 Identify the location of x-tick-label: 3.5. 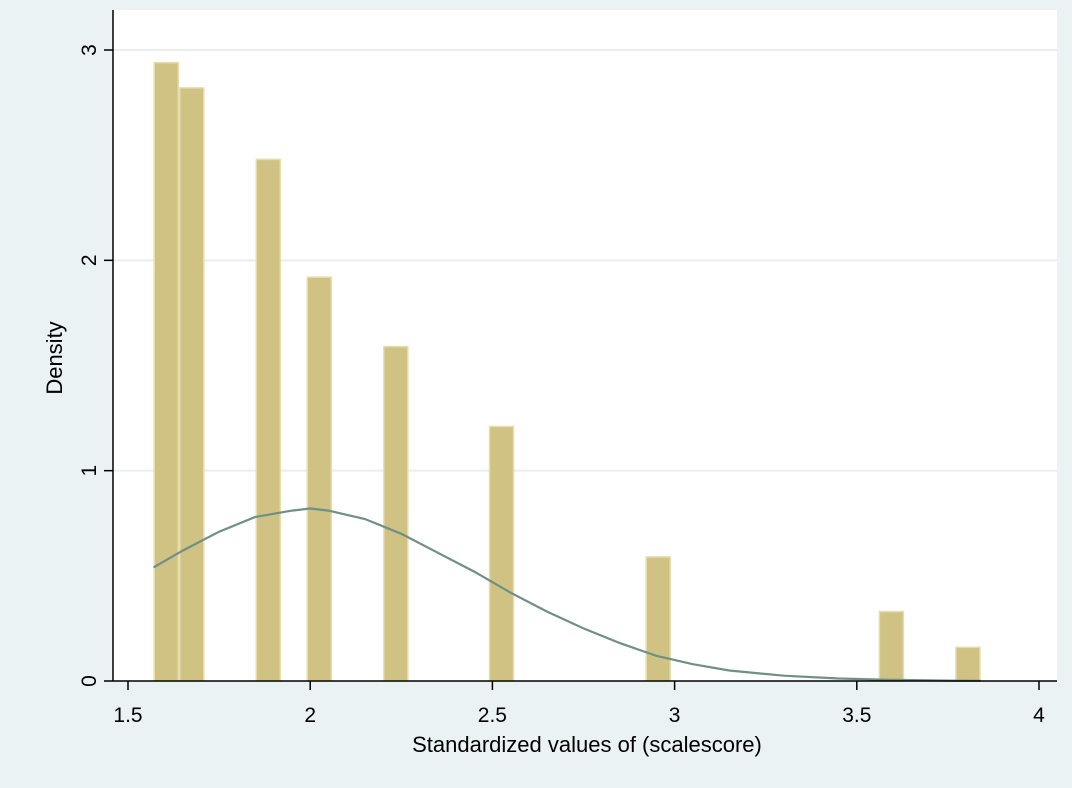
(856, 715).